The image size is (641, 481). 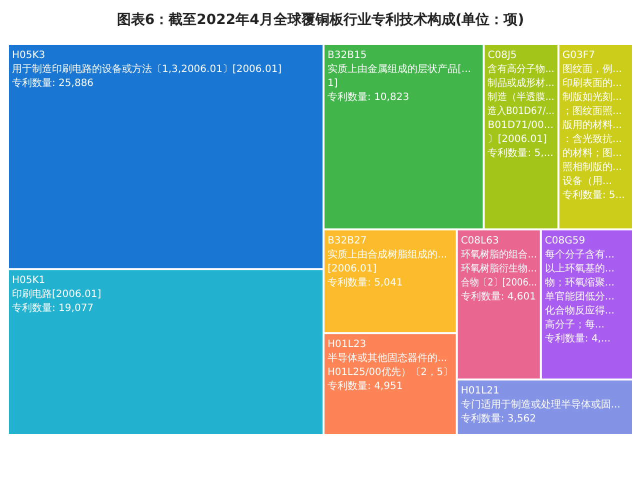 What do you see at coordinates (320, 19) in the screenshot?
I see `text: 图表6：截至2022年4月全球覆铜板行业专利技术构成(单位：项)` at bounding box center [320, 19].